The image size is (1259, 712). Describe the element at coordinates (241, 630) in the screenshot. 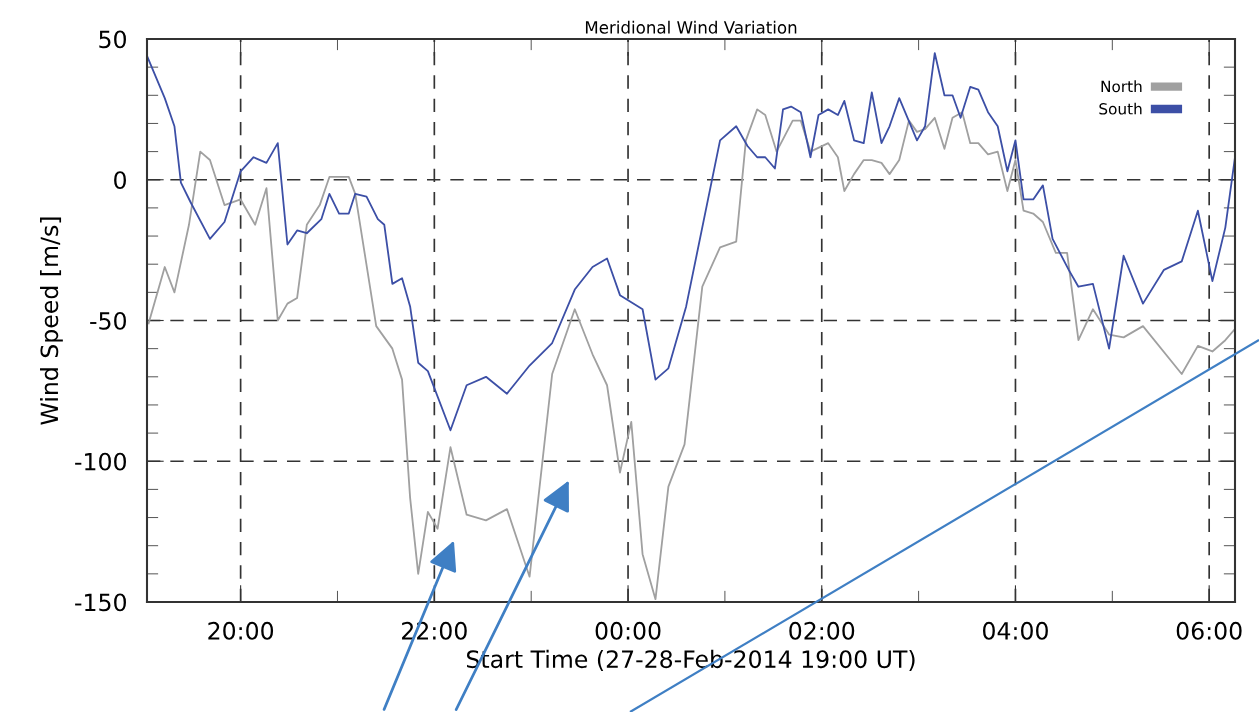

I see `x-tick-label: 20:00` at that location.